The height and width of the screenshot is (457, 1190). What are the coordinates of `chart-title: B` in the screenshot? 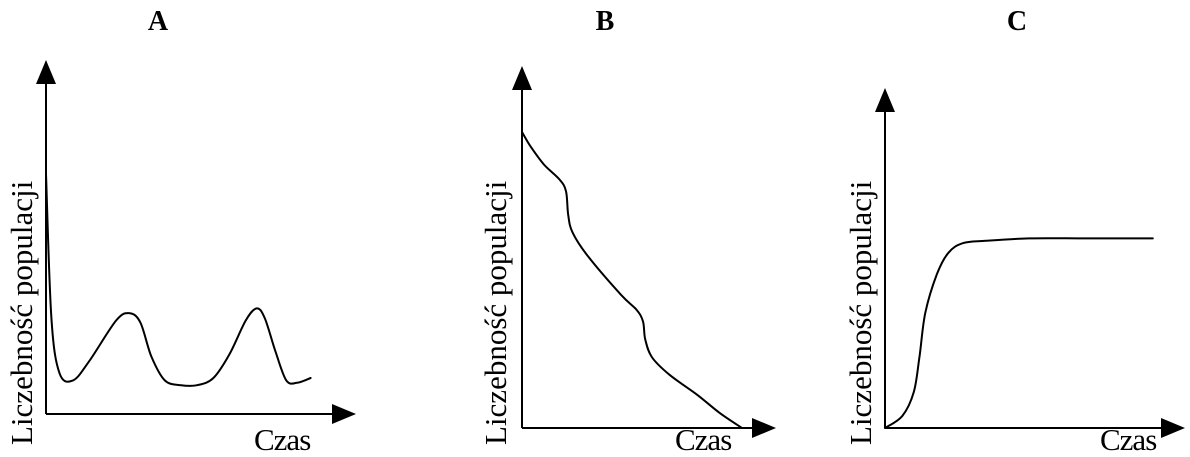 It's located at (605, 21).